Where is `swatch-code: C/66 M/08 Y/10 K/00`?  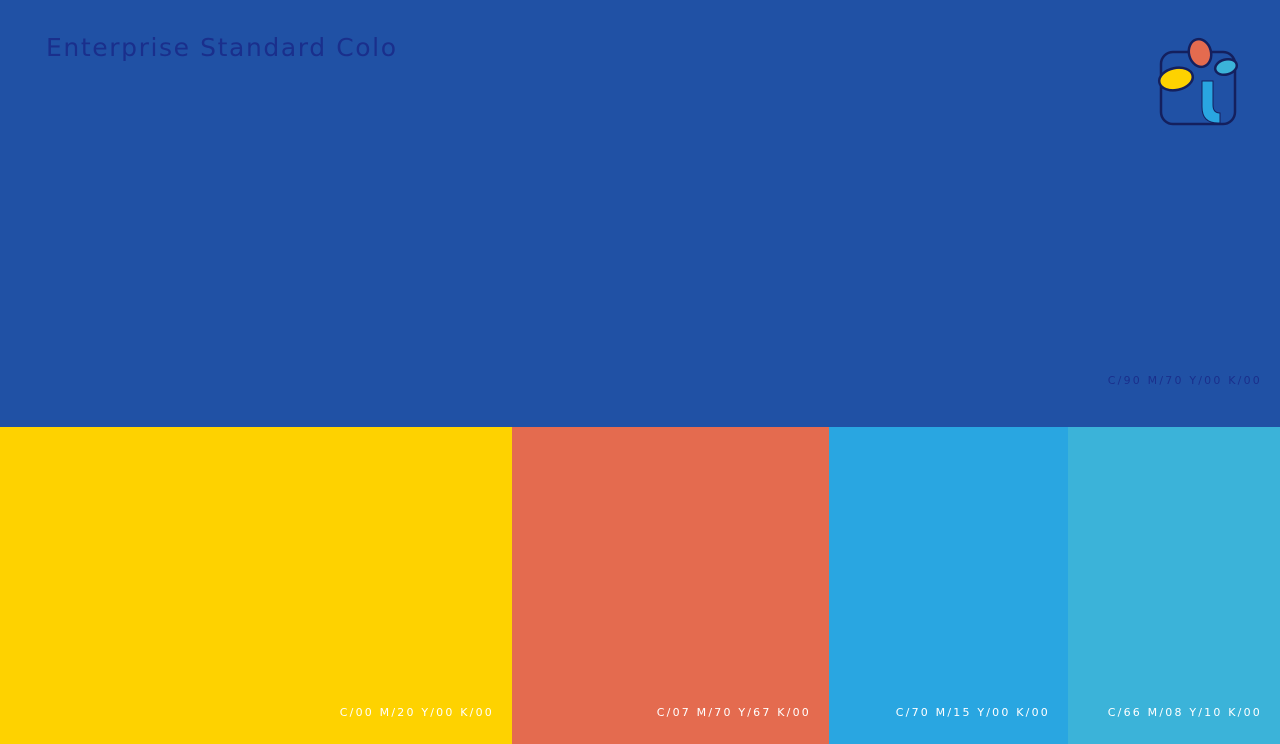 swatch-code: C/66 M/08 Y/10 K/00 is located at coordinates (1184, 712).